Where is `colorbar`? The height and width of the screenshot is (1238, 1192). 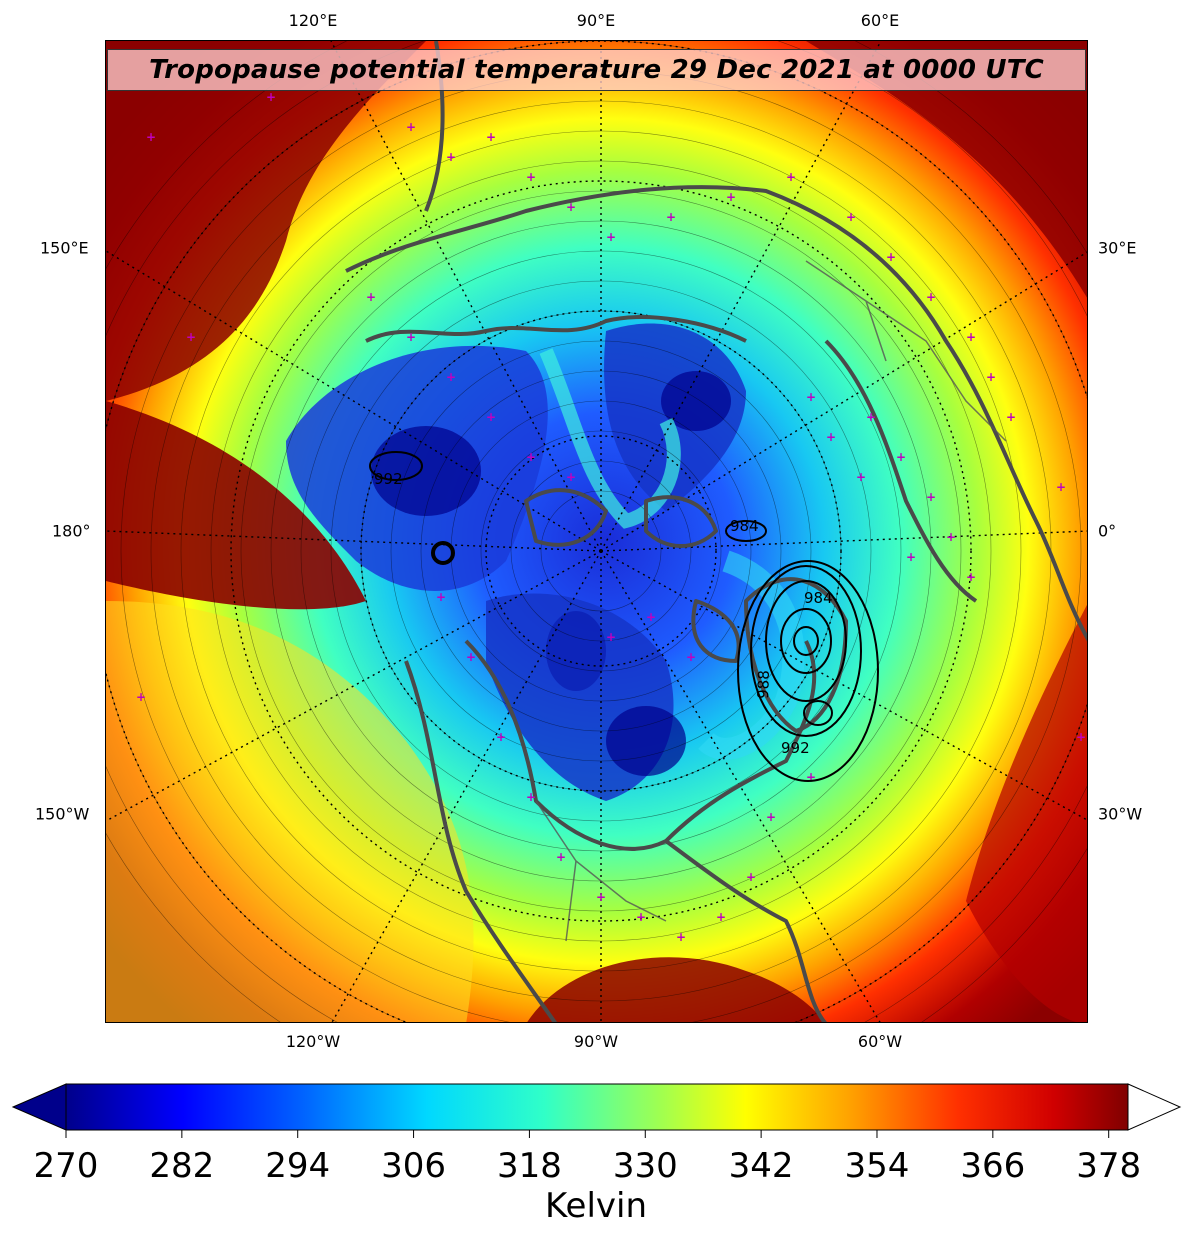
colorbar is located at coordinates (596, 1110).